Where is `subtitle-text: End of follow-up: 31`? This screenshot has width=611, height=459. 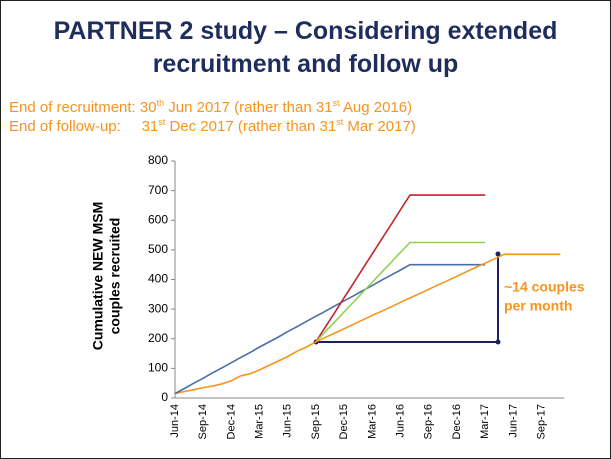
subtitle-text: End of follow-up: 31 is located at coordinates (84, 126).